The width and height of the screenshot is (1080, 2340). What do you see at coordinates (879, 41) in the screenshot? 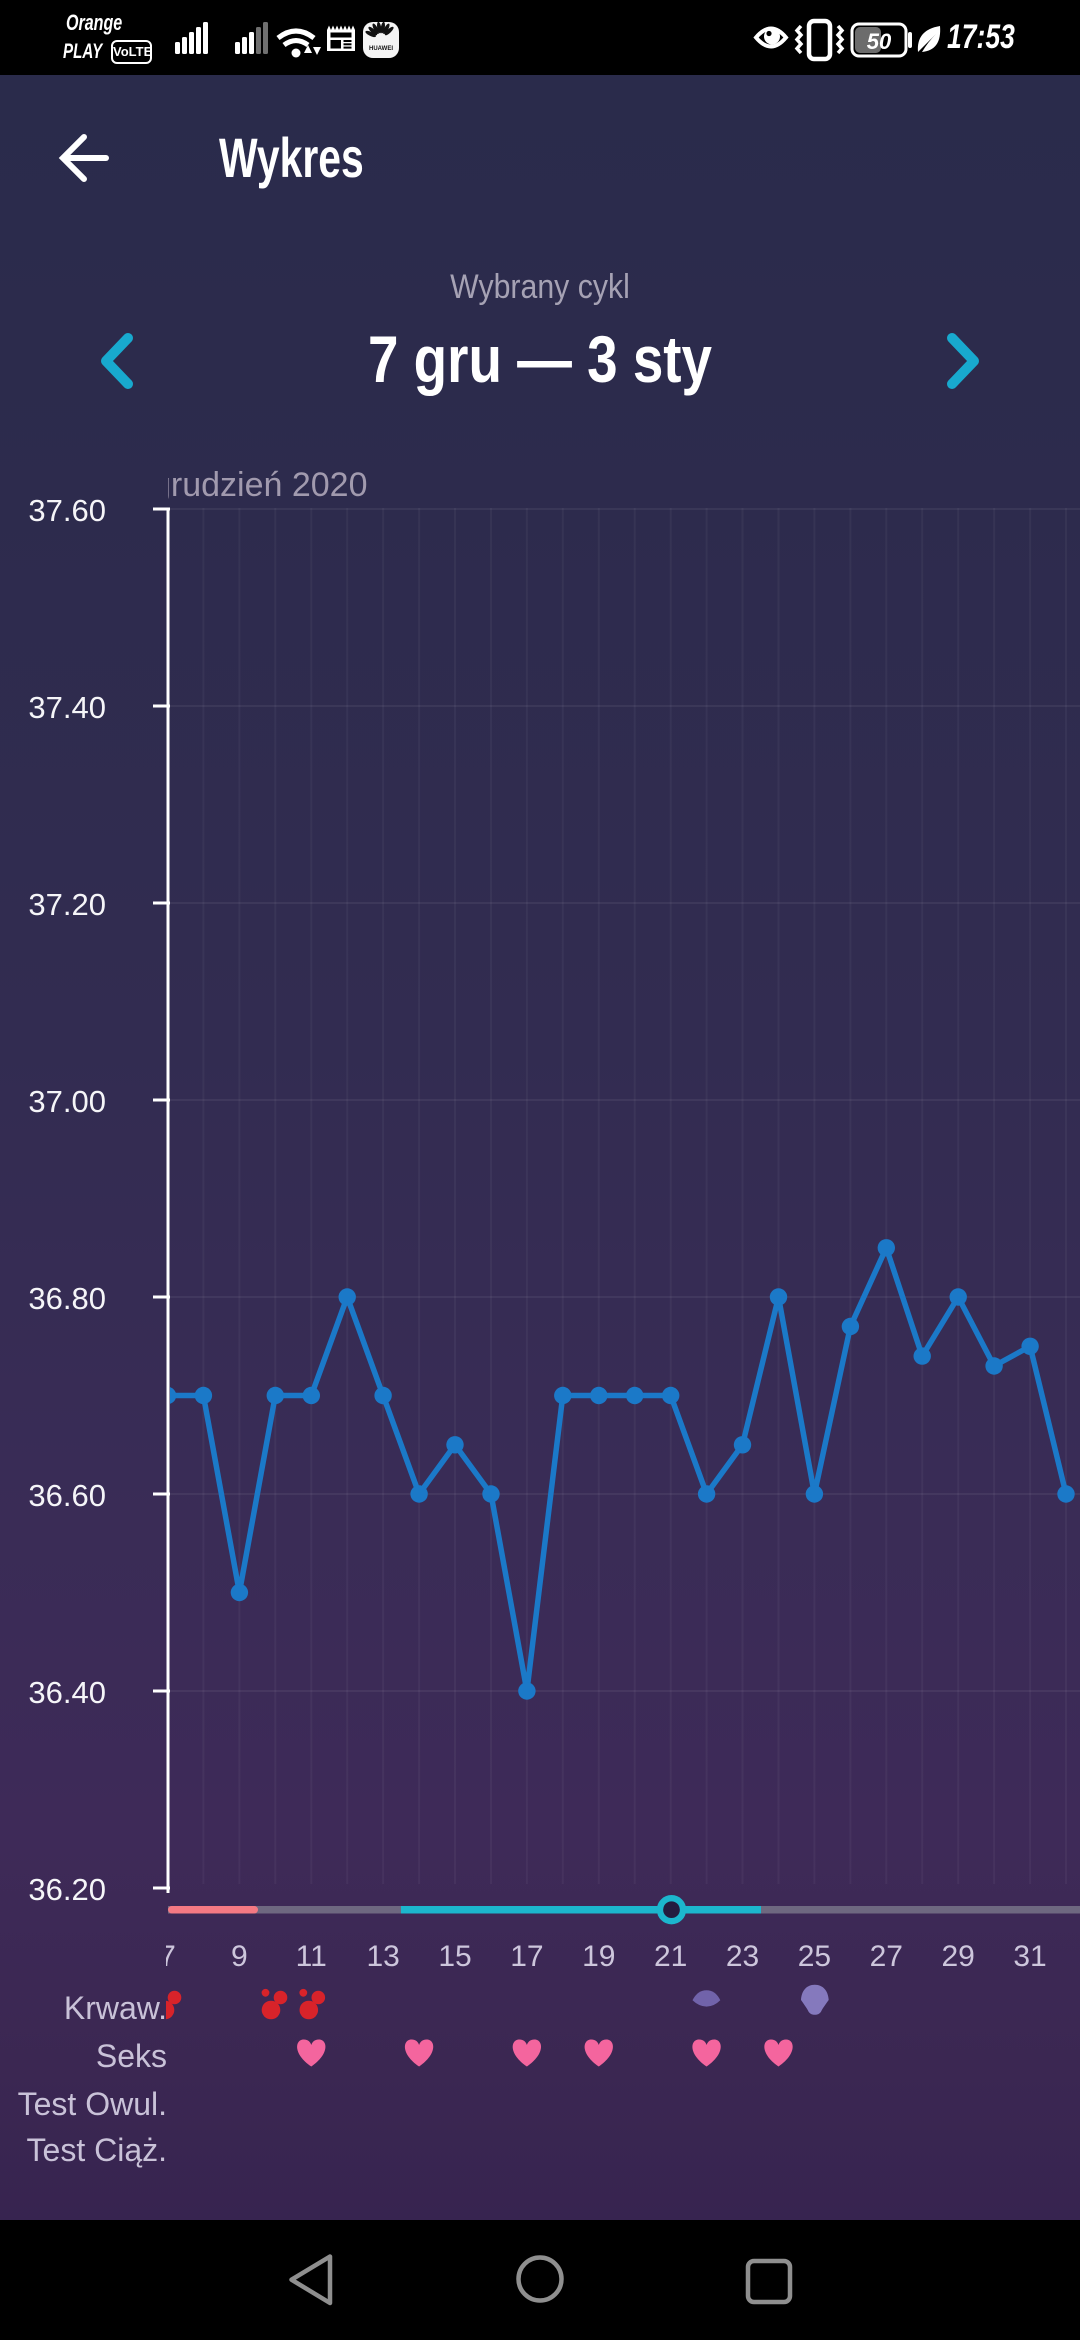
I see `svg-text: 50` at bounding box center [879, 41].